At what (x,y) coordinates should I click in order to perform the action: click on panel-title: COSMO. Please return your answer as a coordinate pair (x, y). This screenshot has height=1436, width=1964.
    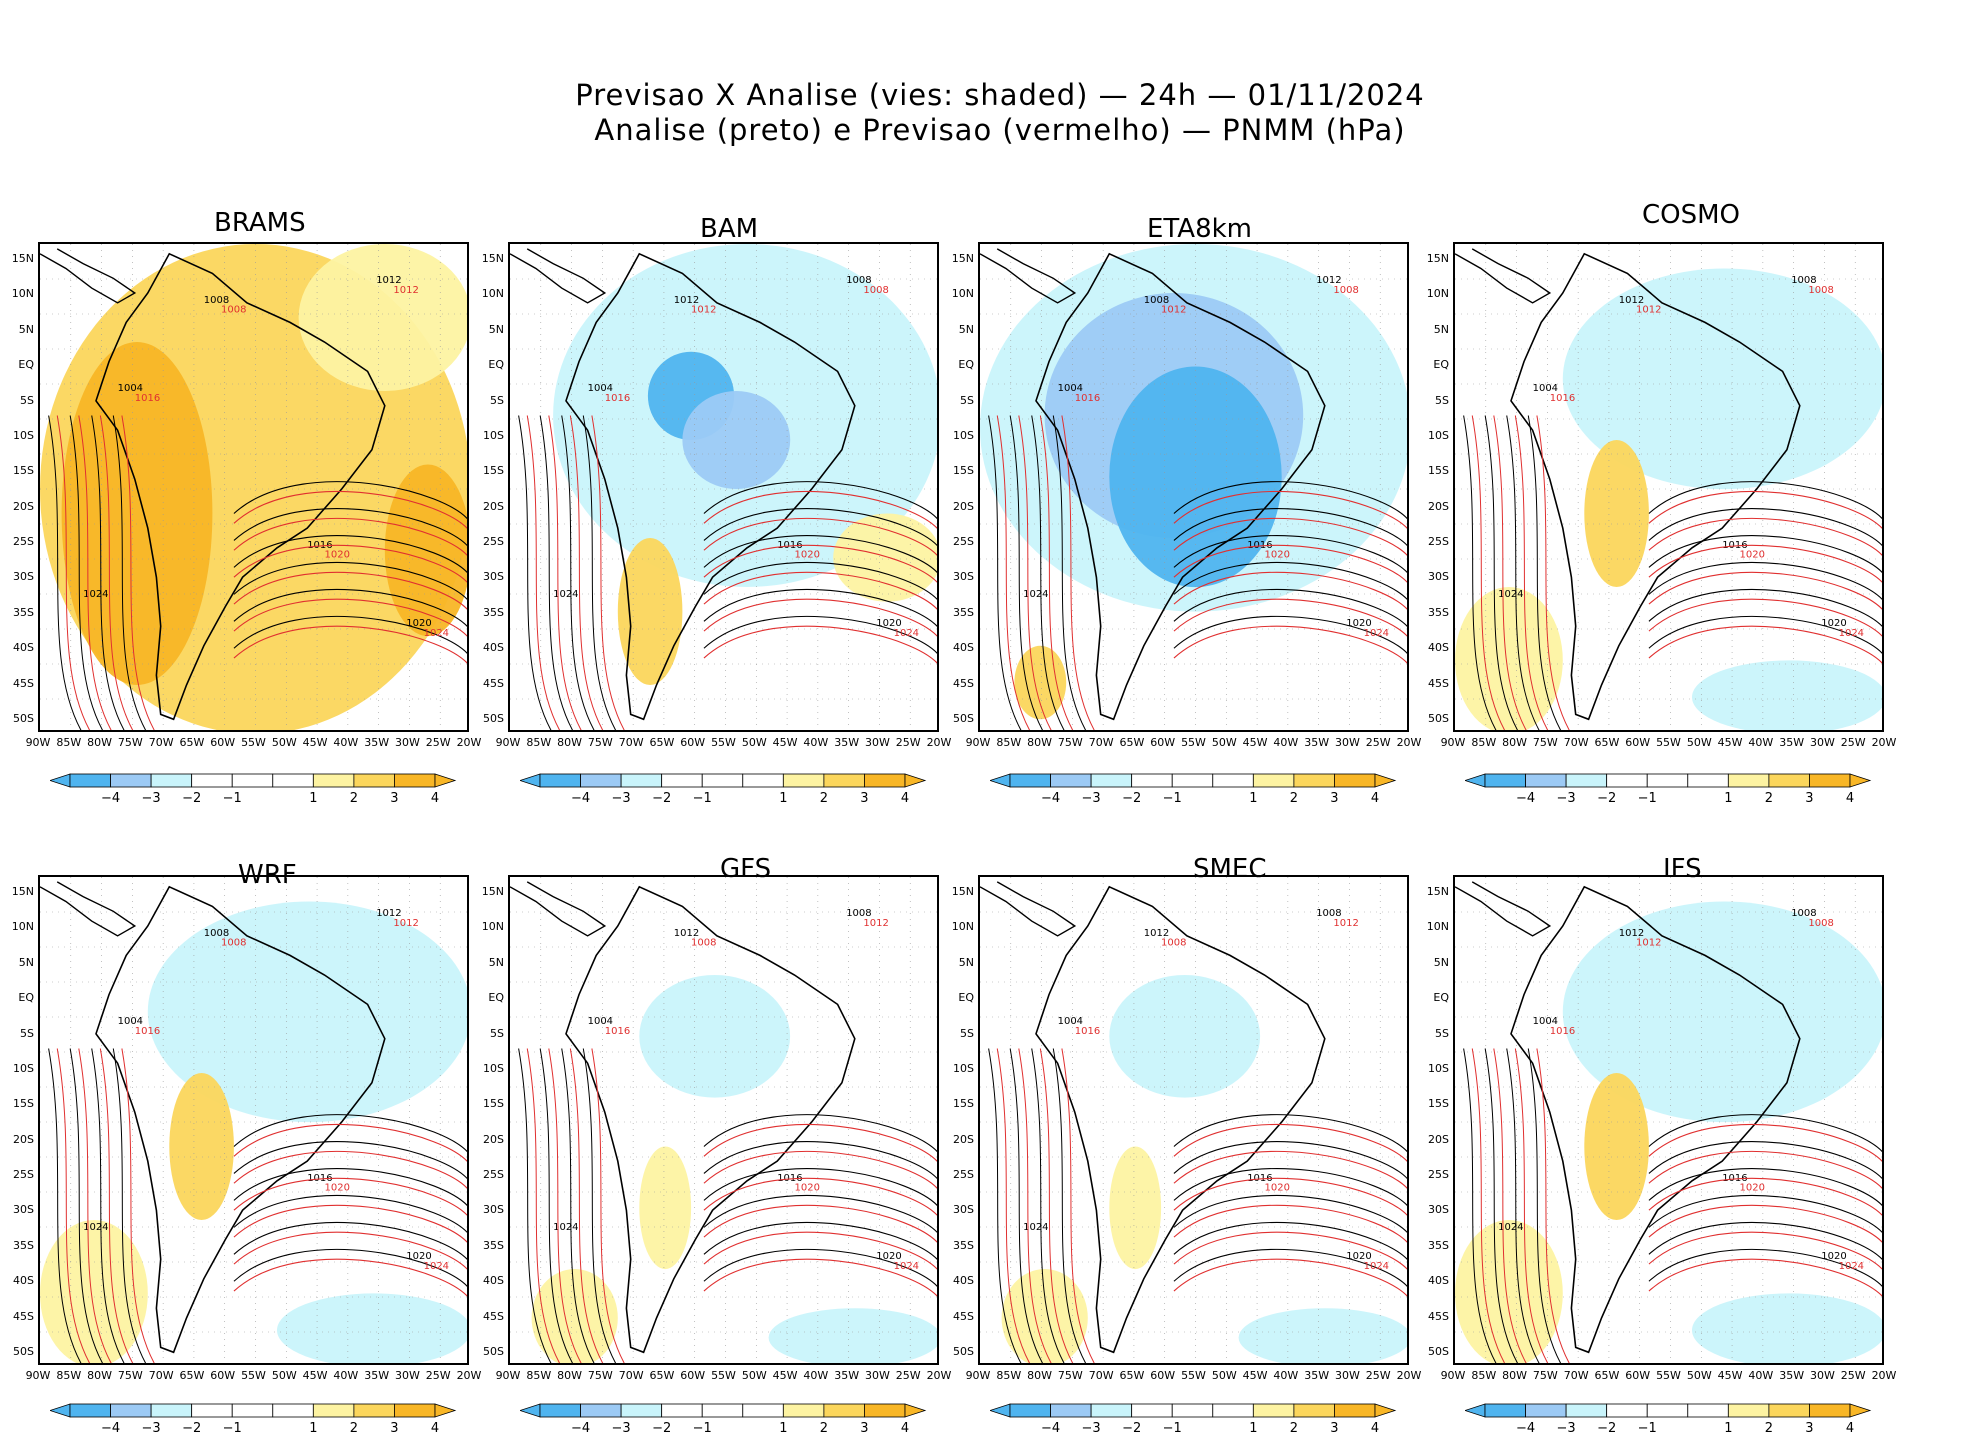
    Looking at the image, I should click on (1691, 215).